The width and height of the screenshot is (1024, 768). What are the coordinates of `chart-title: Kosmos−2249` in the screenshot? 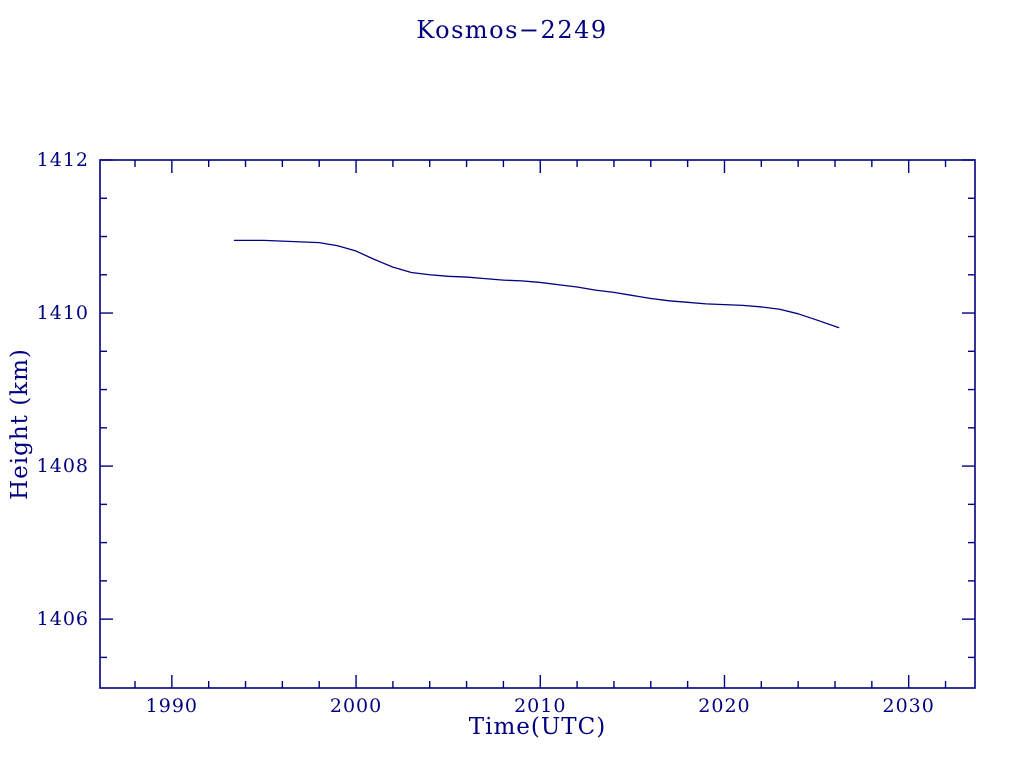 It's located at (512, 30).